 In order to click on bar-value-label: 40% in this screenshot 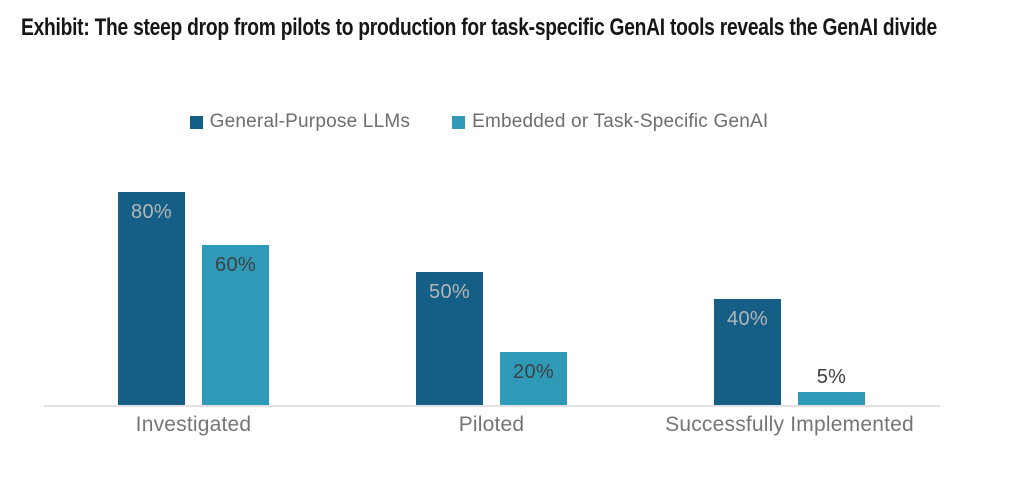, I will do `click(747, 318)`.